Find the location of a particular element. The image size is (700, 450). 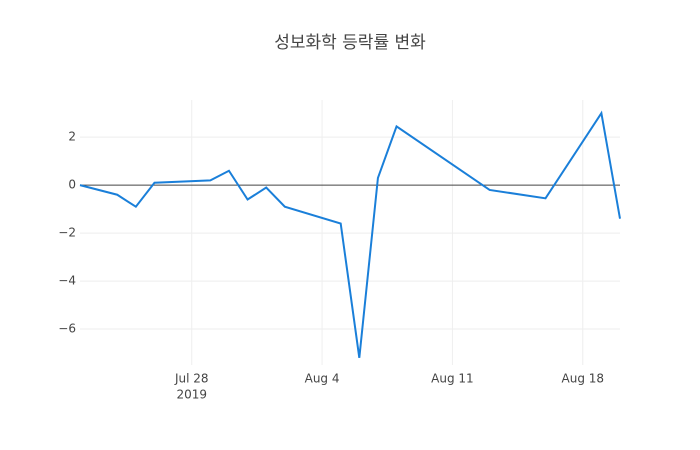

y-tick-label: 0 is located at coordinates (72, 185).